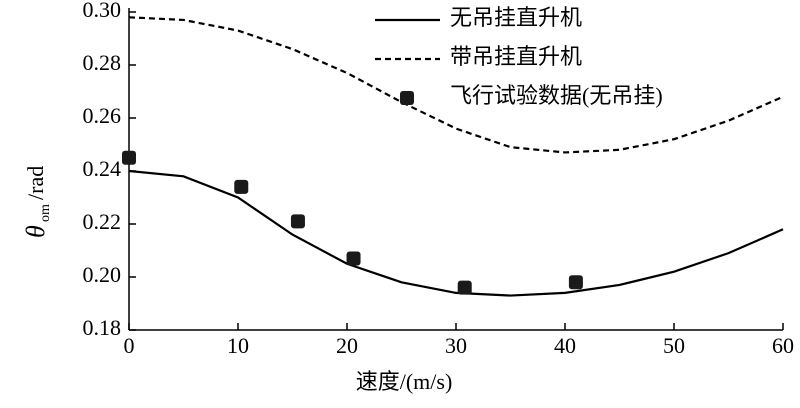 This screenshot has height=408, width=800. I want to click on x-tick-label: 20, so click(347, 345).